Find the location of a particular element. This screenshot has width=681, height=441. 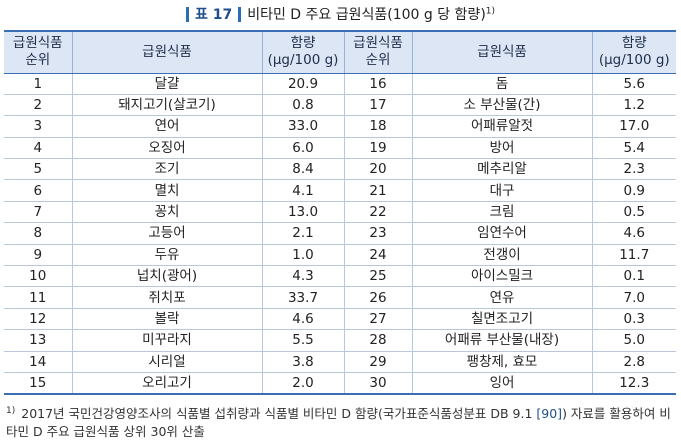

cell-amount-1: 2.1 is located at coordinates (303, 233).